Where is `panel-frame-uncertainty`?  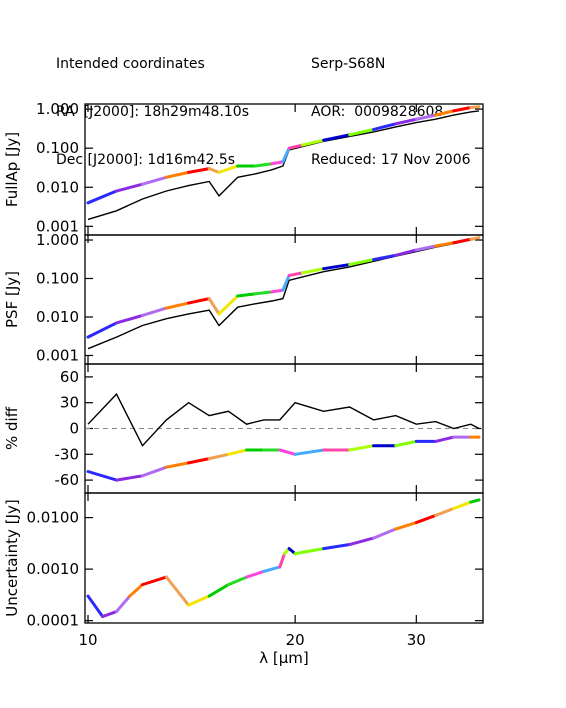 panel-frame-uncertainty is located at coordinates (284, 558).